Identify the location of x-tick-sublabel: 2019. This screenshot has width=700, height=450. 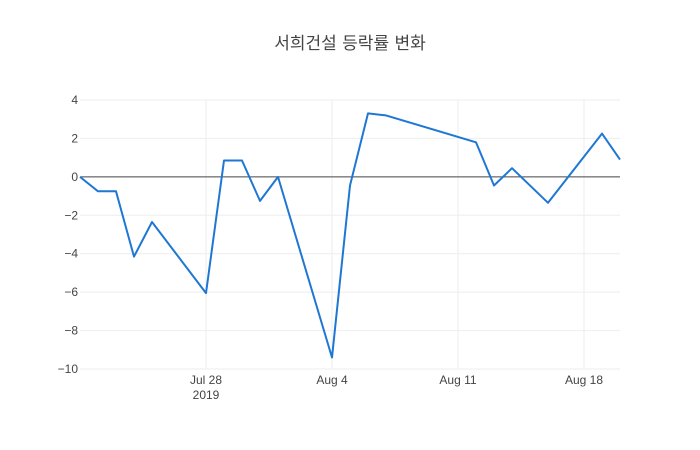
(206, 395).